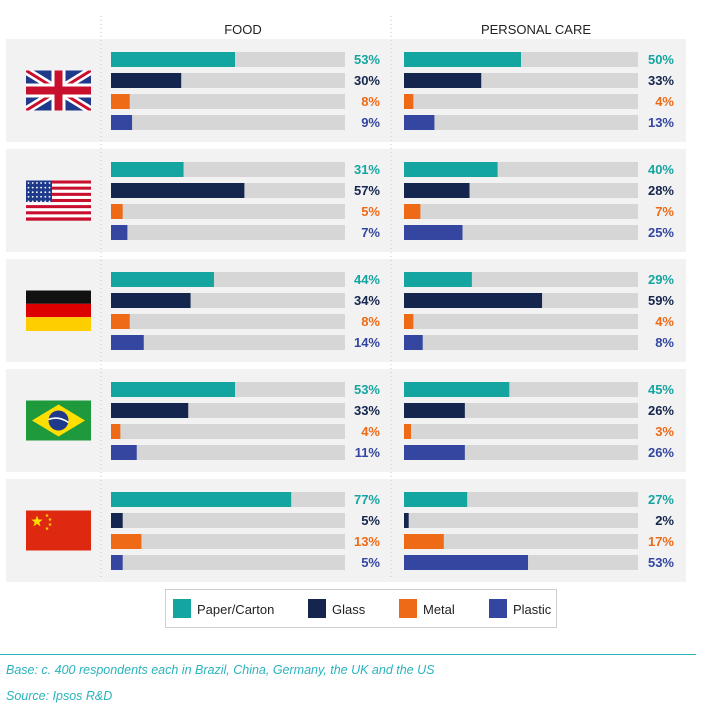 The height and width of the screenshot is (712, 710). Describe the element at coordinates (443, 80) in the screenshot. I see `bar-personal-care-uk-glass` at that location.